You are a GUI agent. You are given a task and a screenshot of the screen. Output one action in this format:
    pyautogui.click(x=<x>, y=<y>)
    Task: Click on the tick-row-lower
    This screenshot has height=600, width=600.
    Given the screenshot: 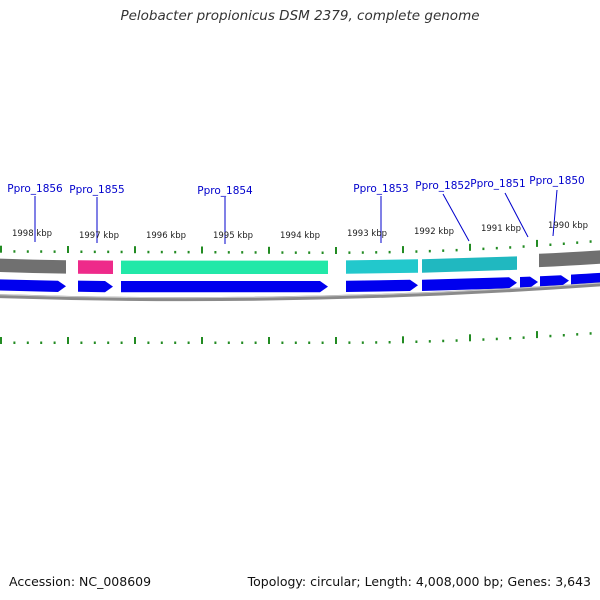 What is the action you would take?
    pyautogui.click(x=296, y=337)
    